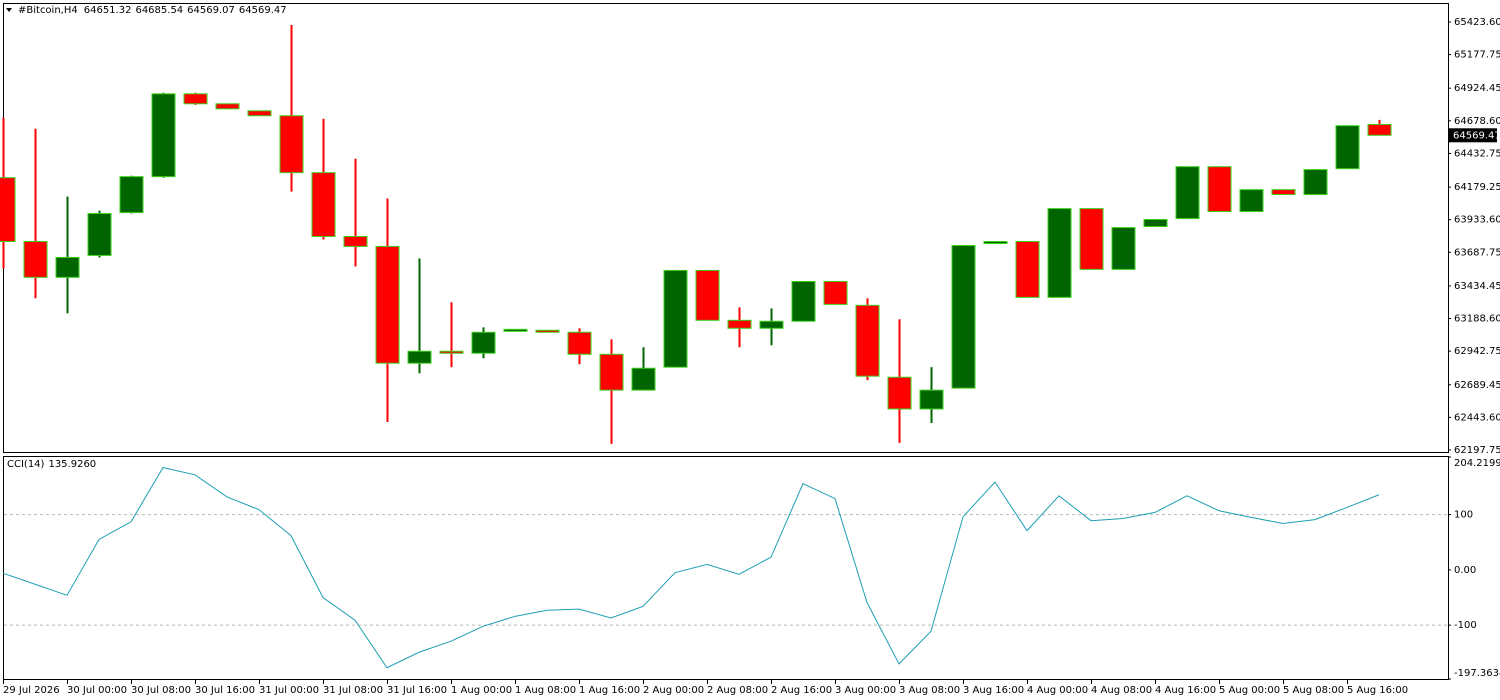  What do you see at coordinates (1477, 673) in the screenshot?
I see `y-tick-label: -197.3634` at bounding box center [1477, 673].